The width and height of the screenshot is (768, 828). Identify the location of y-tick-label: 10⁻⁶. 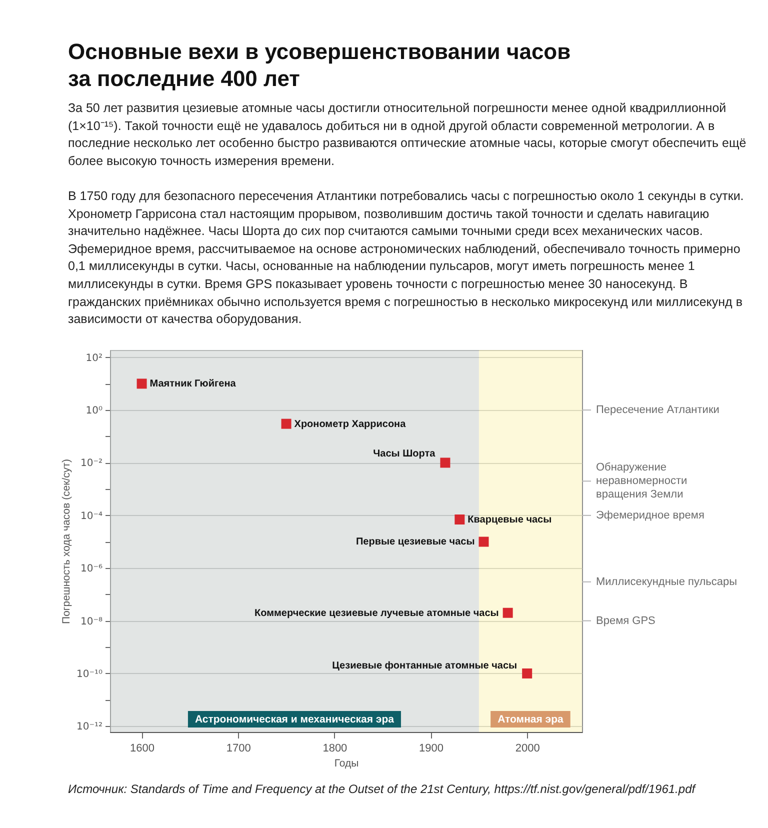
(91, 569).